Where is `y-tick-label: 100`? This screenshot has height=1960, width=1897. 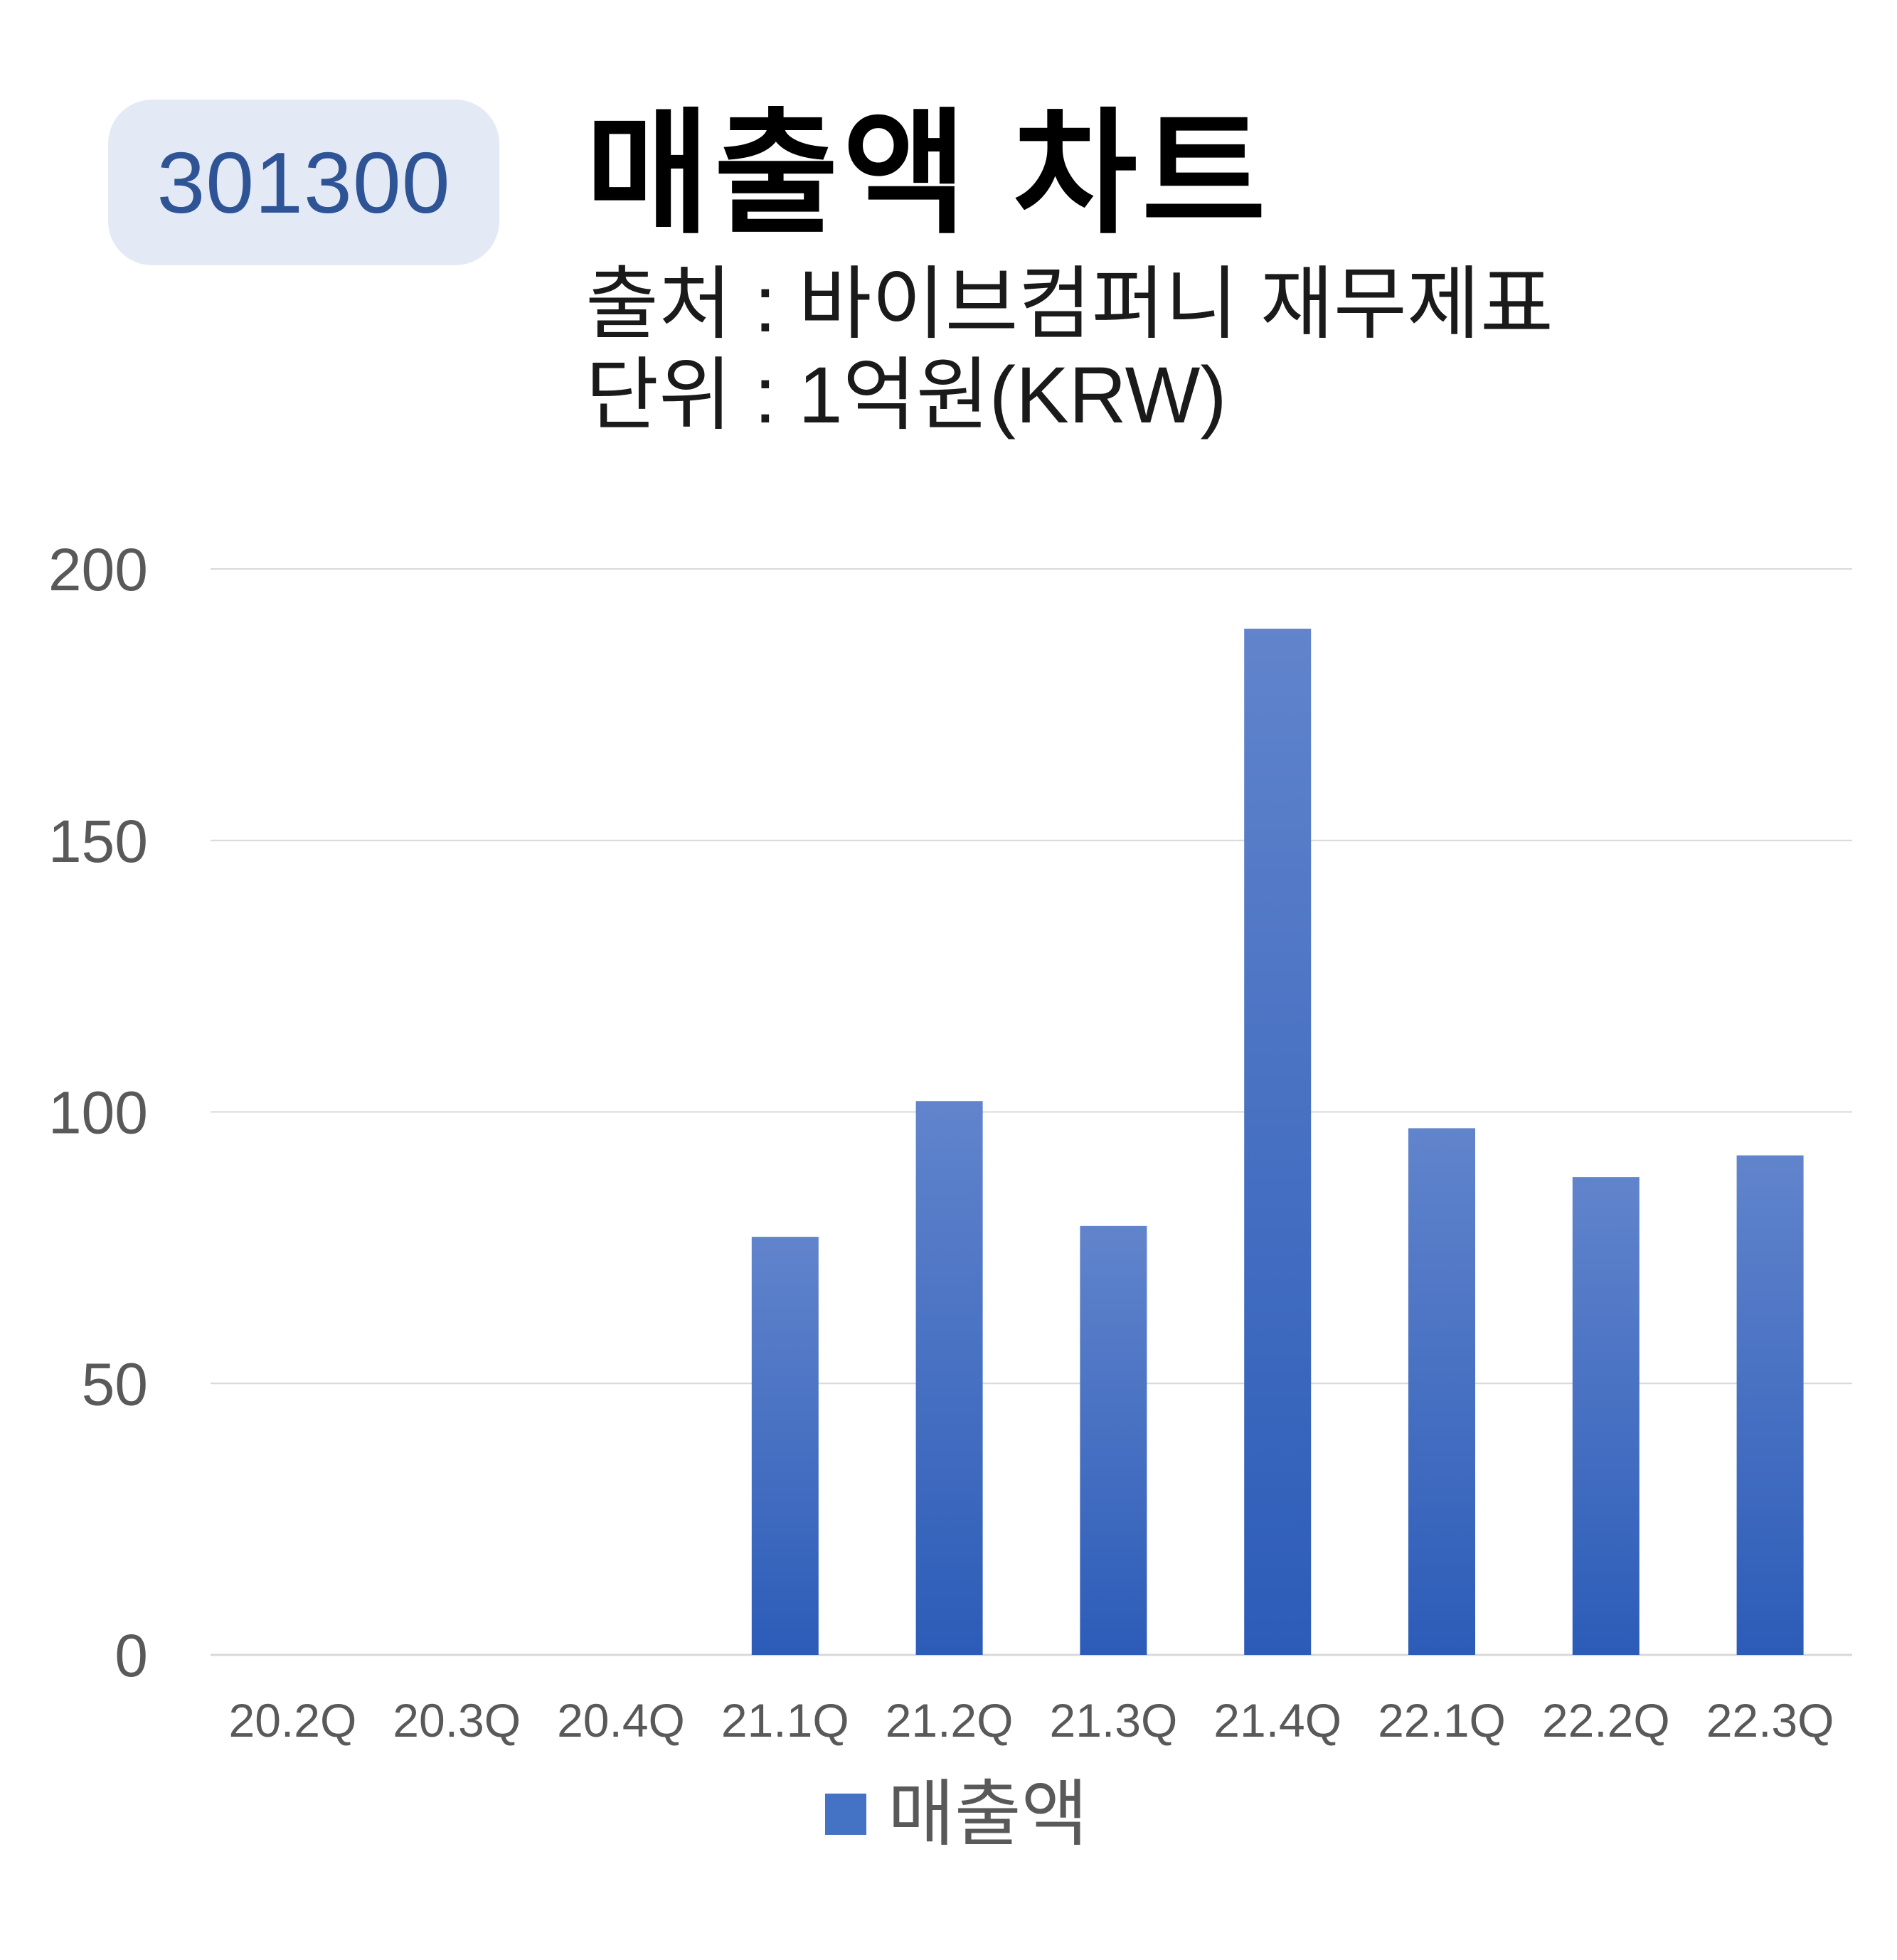
y-tick-label: 100 is located at coordinates (98, 1113).